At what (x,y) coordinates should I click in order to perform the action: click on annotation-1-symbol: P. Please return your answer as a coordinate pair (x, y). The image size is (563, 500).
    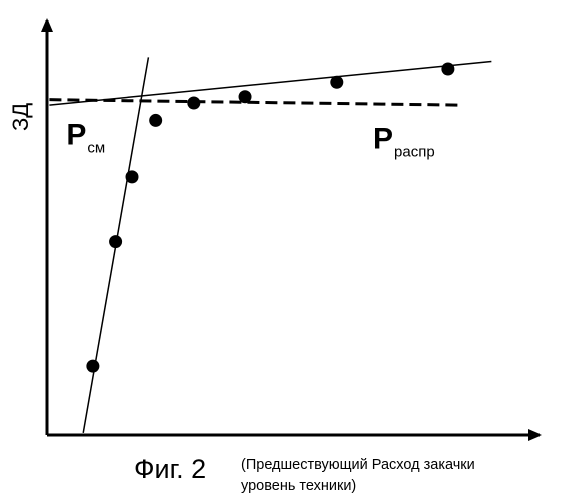
    Looking at the image, I should click on (76, 135).